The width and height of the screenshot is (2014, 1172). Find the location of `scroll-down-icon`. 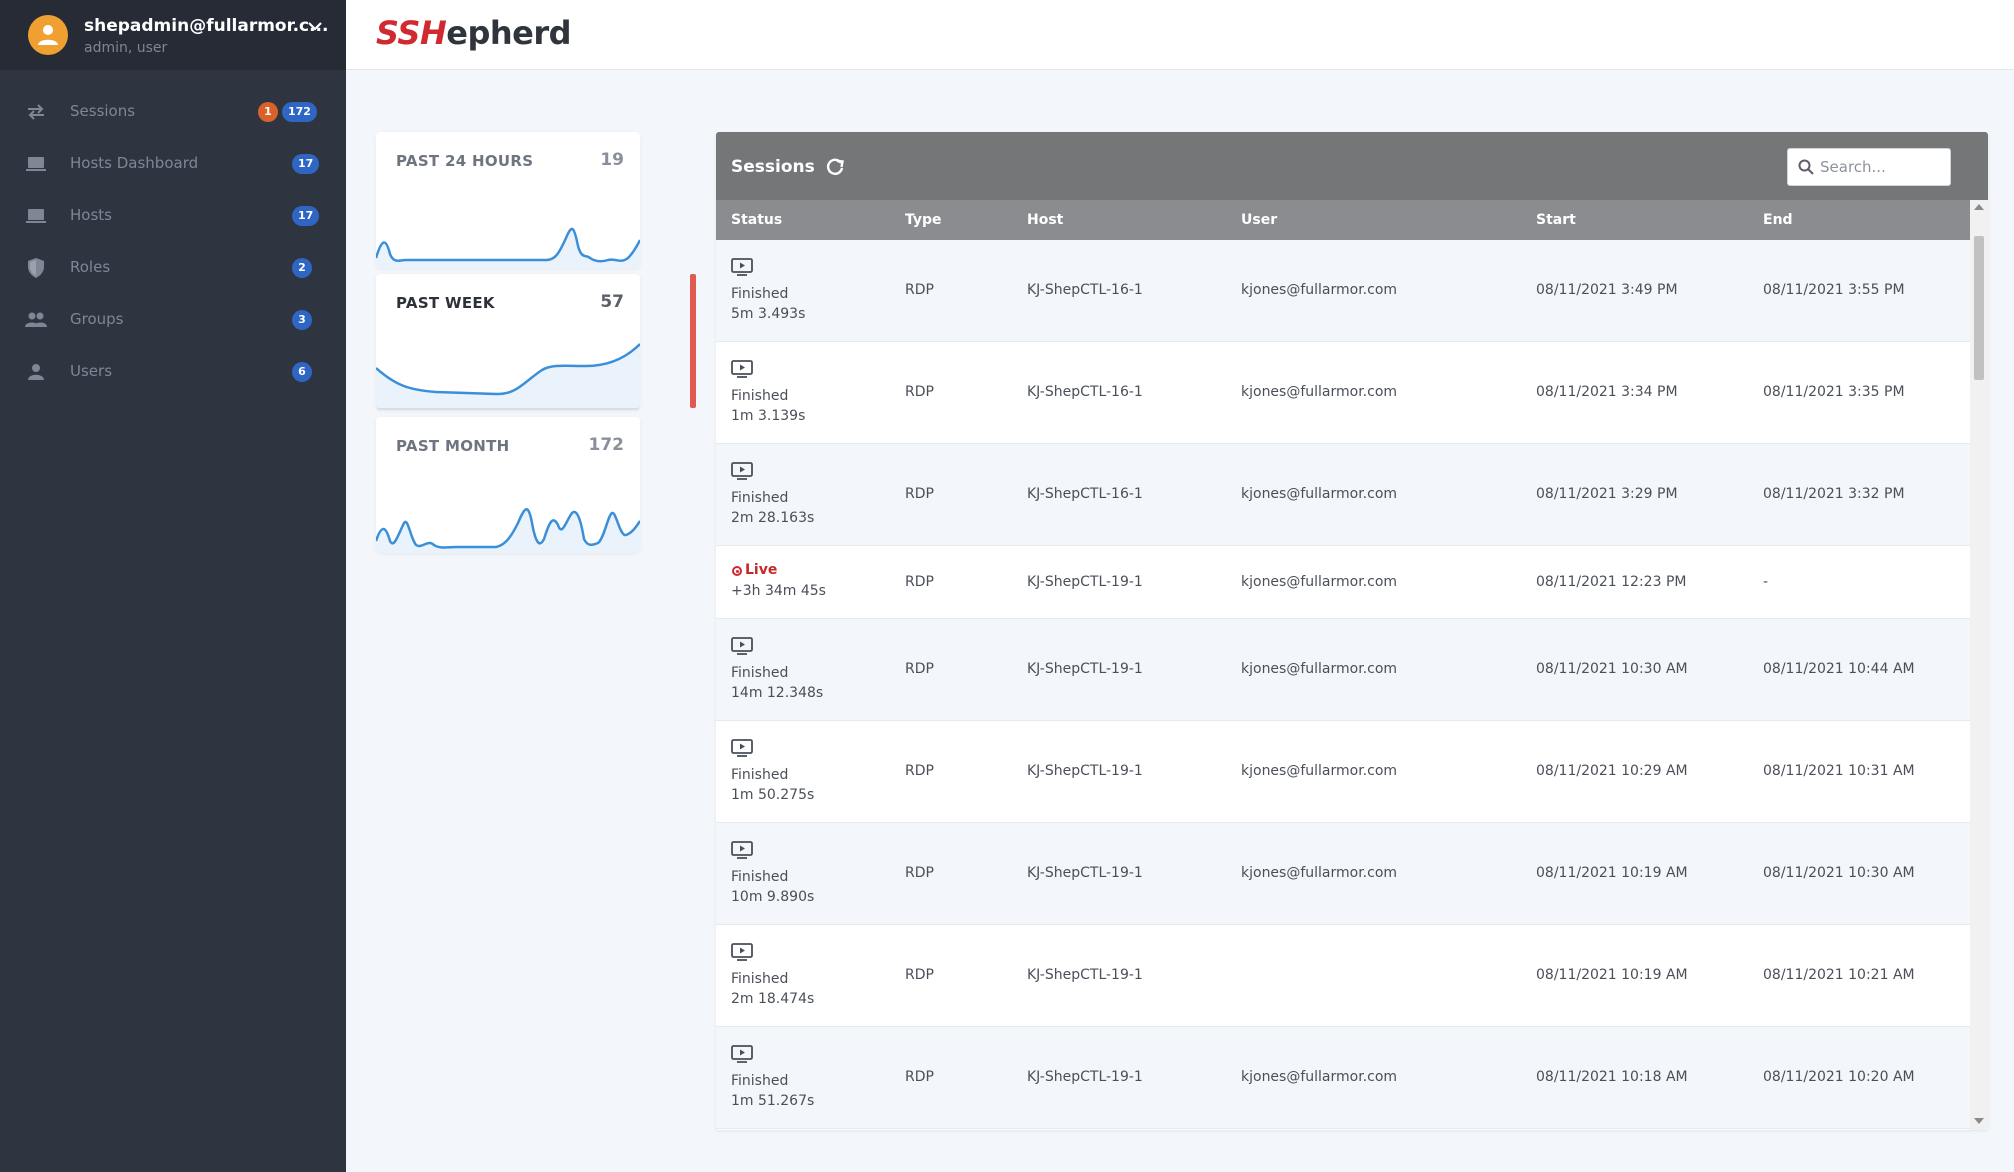

scroll-down-icon is located at coordinates (1979, 1121).